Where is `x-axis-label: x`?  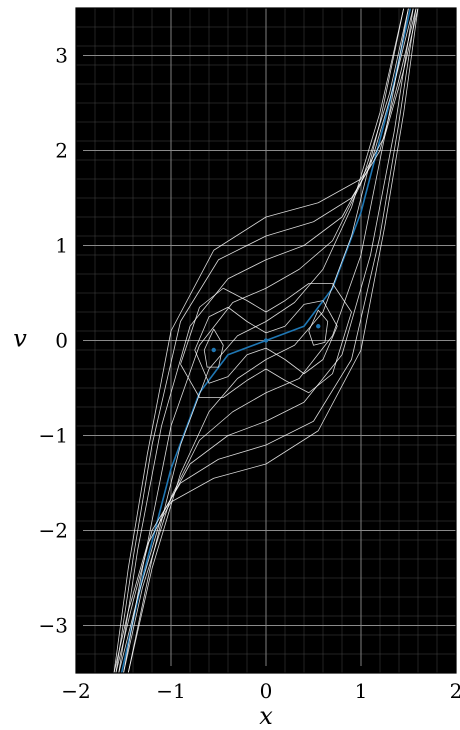
x-axis-label: x is located at coordinates (266, 716).